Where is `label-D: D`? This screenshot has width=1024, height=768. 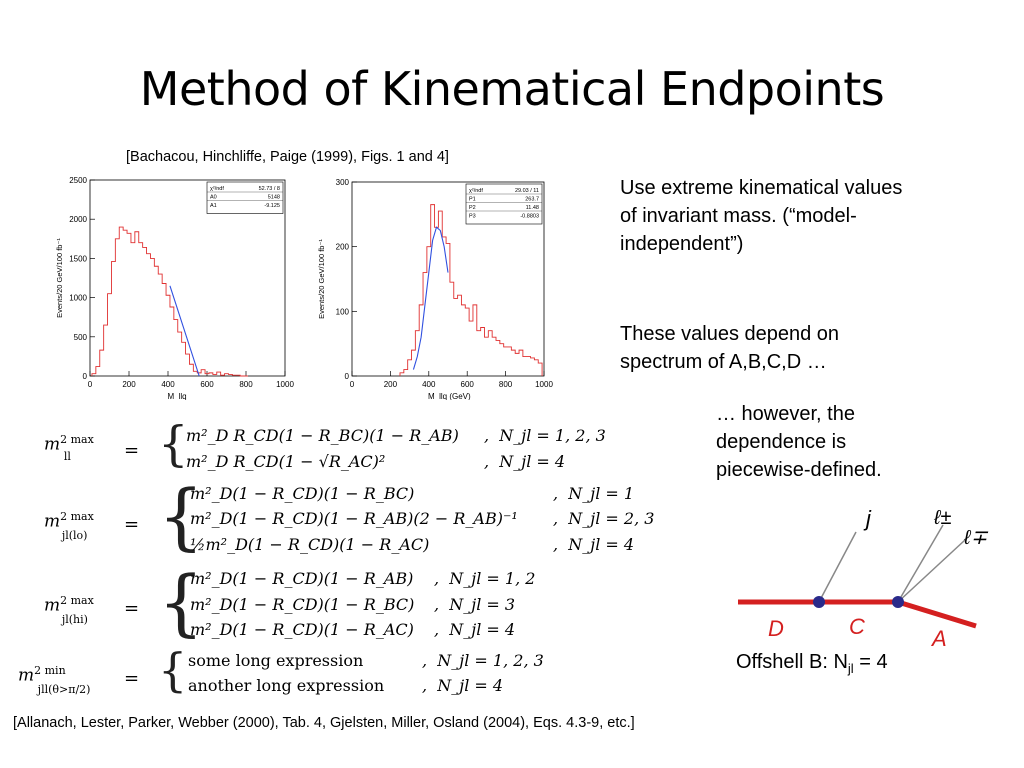
label-D: D is located at coordinates (776, 628).